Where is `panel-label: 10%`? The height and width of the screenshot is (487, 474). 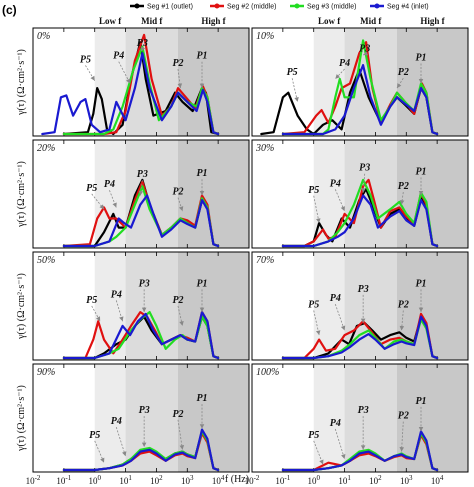 panel-label: 10% is located at coordinates (265, 36).